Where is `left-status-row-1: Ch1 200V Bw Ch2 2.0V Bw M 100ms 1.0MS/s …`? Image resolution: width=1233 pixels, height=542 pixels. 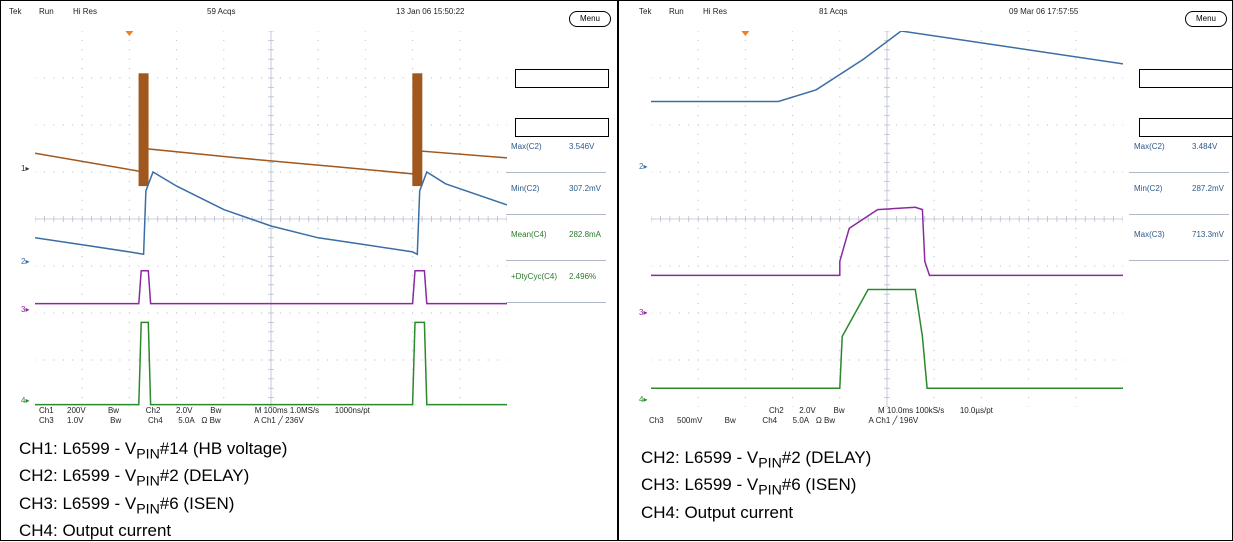
left-status-row-1: Ch1 200V Bw Ch2 2.0V Bw M 100ms 1.0MS/s … is located at coordinates (204, 410).